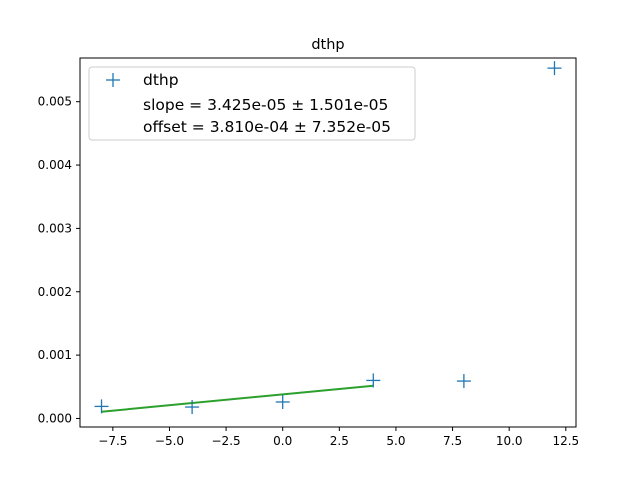  Describe the element at coordinates (509, 441) in the screenshot. I see `x-tick-label: 10.0` at that location.